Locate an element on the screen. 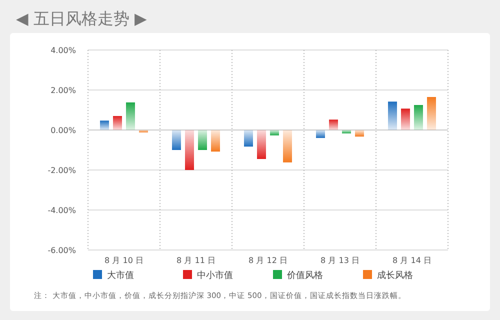 The image size is (500, 320). y-tick-label: -2.00% is located at coordinates (62, 170).